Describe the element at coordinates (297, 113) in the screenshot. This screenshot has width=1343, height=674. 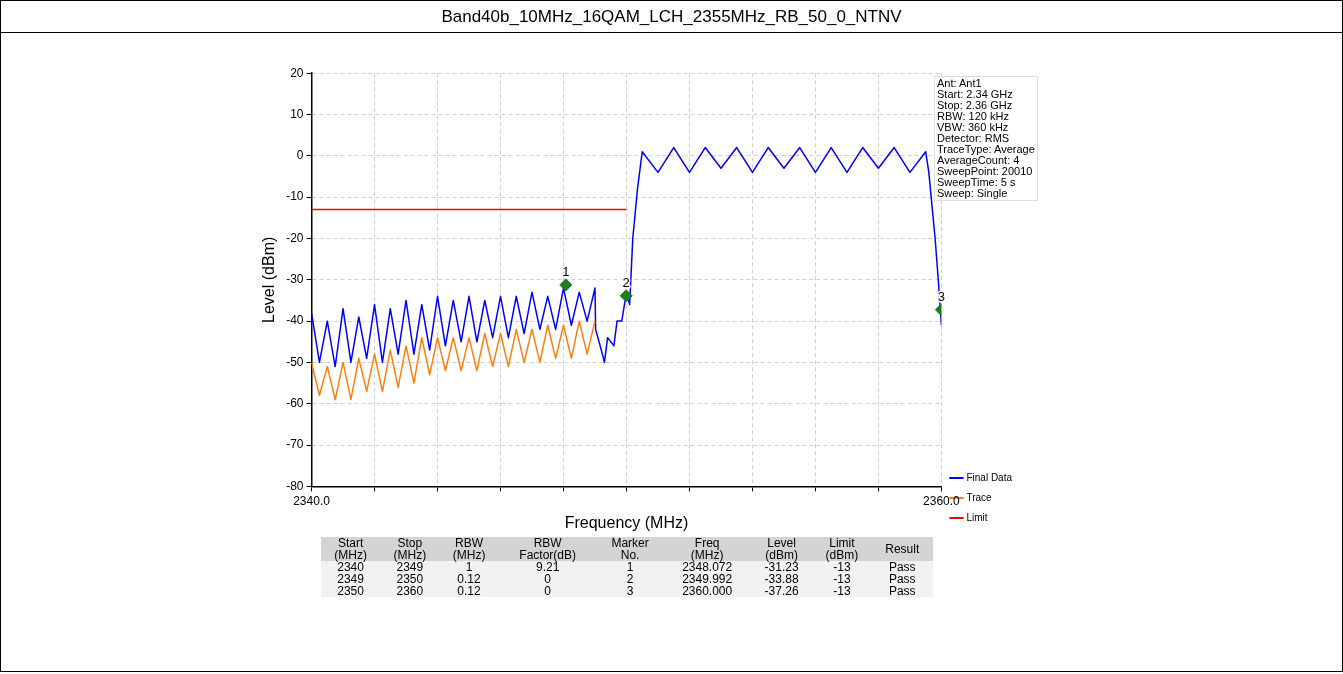
I see `y-tick-label: 10` at that location.